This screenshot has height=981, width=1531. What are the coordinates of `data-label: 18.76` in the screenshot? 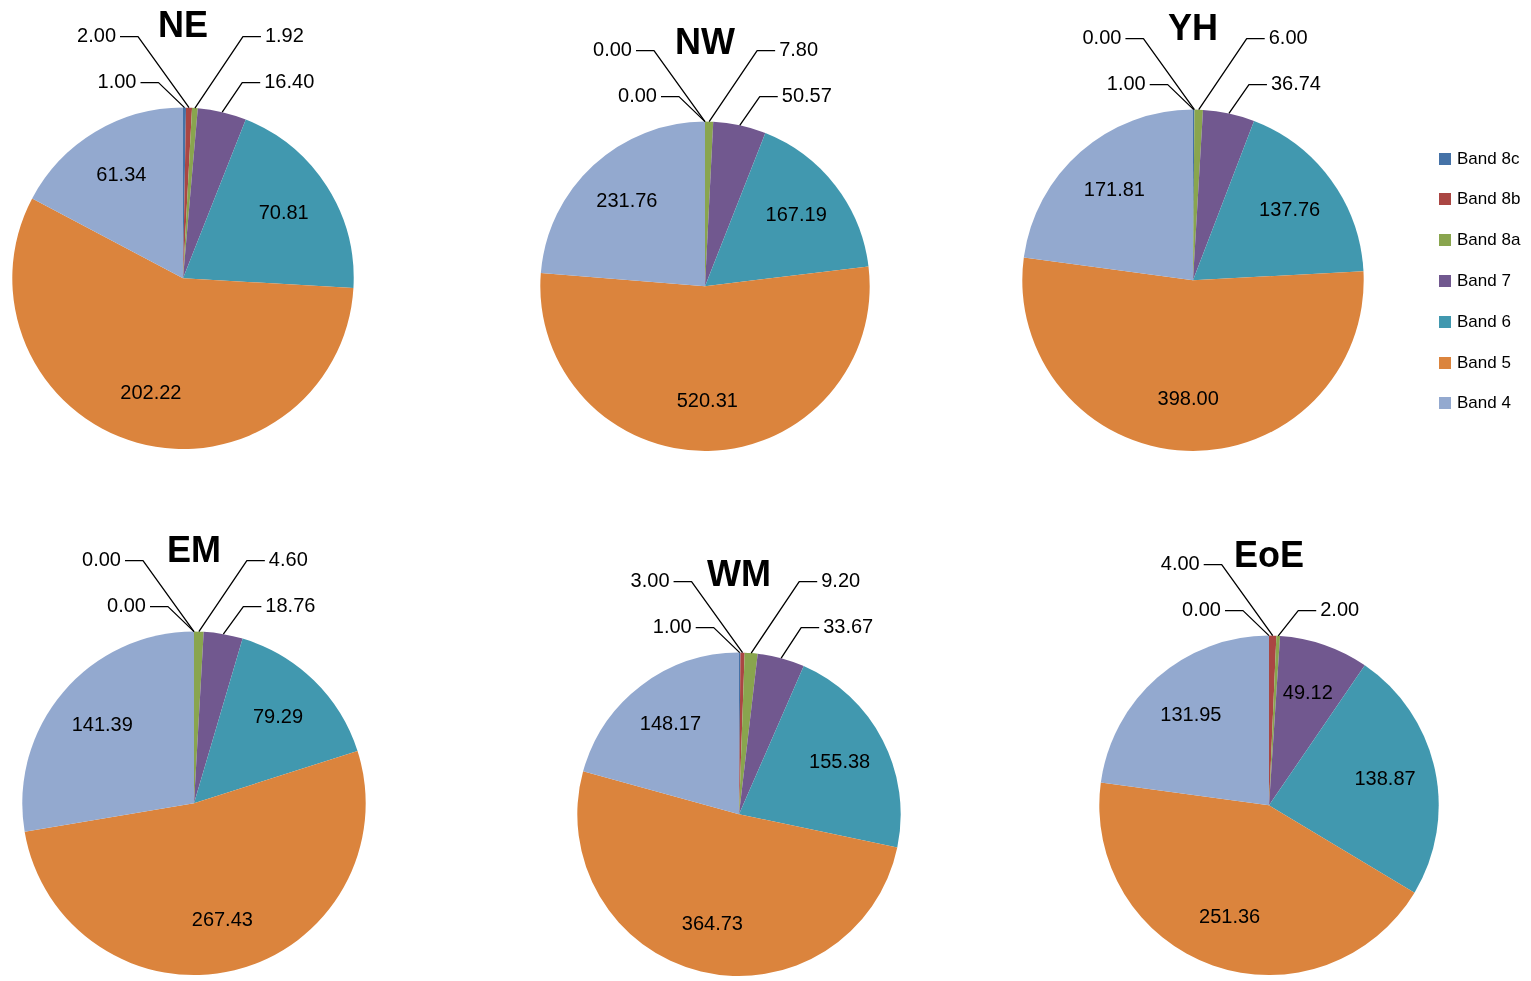 It's located at (290, 605).